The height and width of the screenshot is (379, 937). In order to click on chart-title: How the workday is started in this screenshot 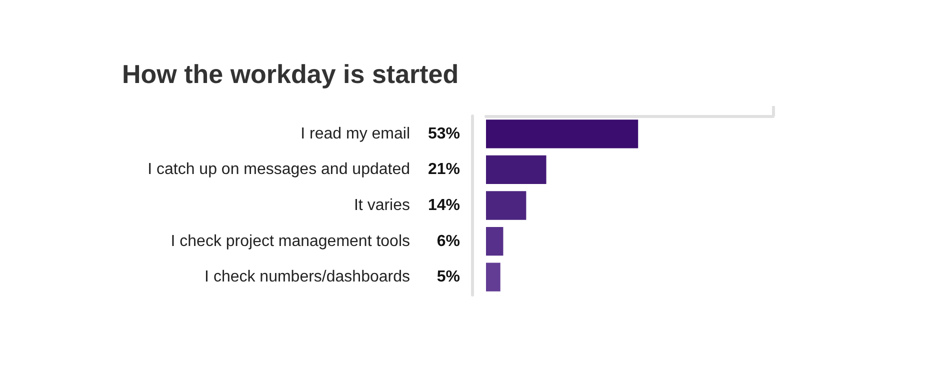, I will do `click(290, 74)`.